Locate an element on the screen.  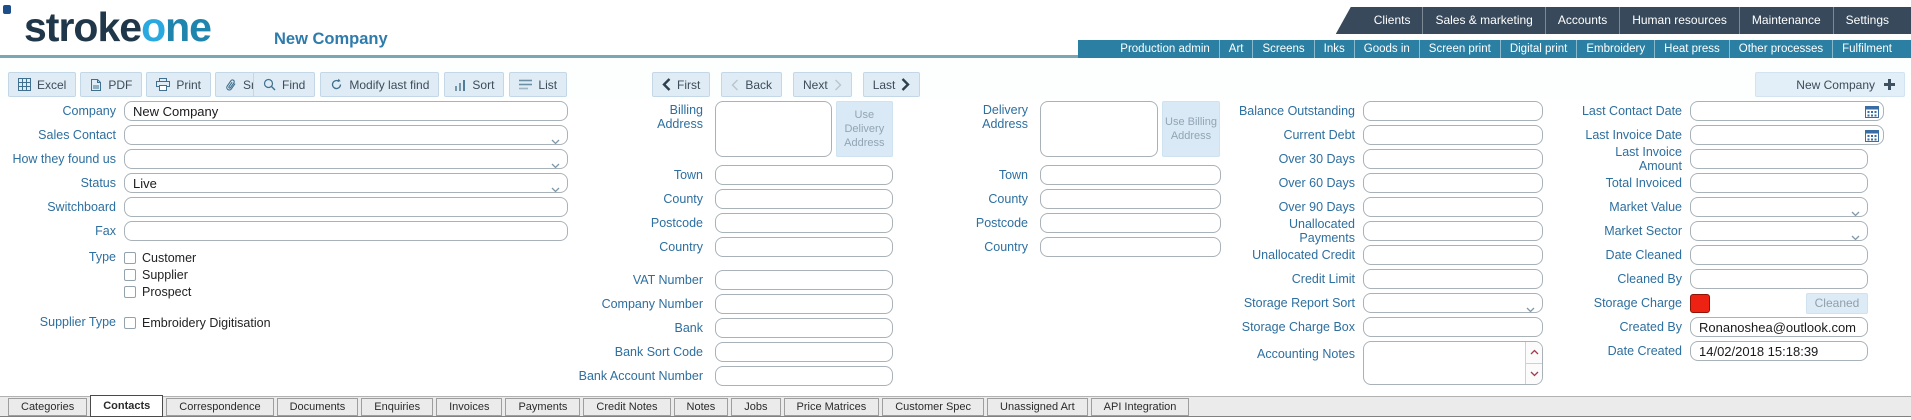
tab-price-matrices: Price Matrices is located at coordinates (831, 407).